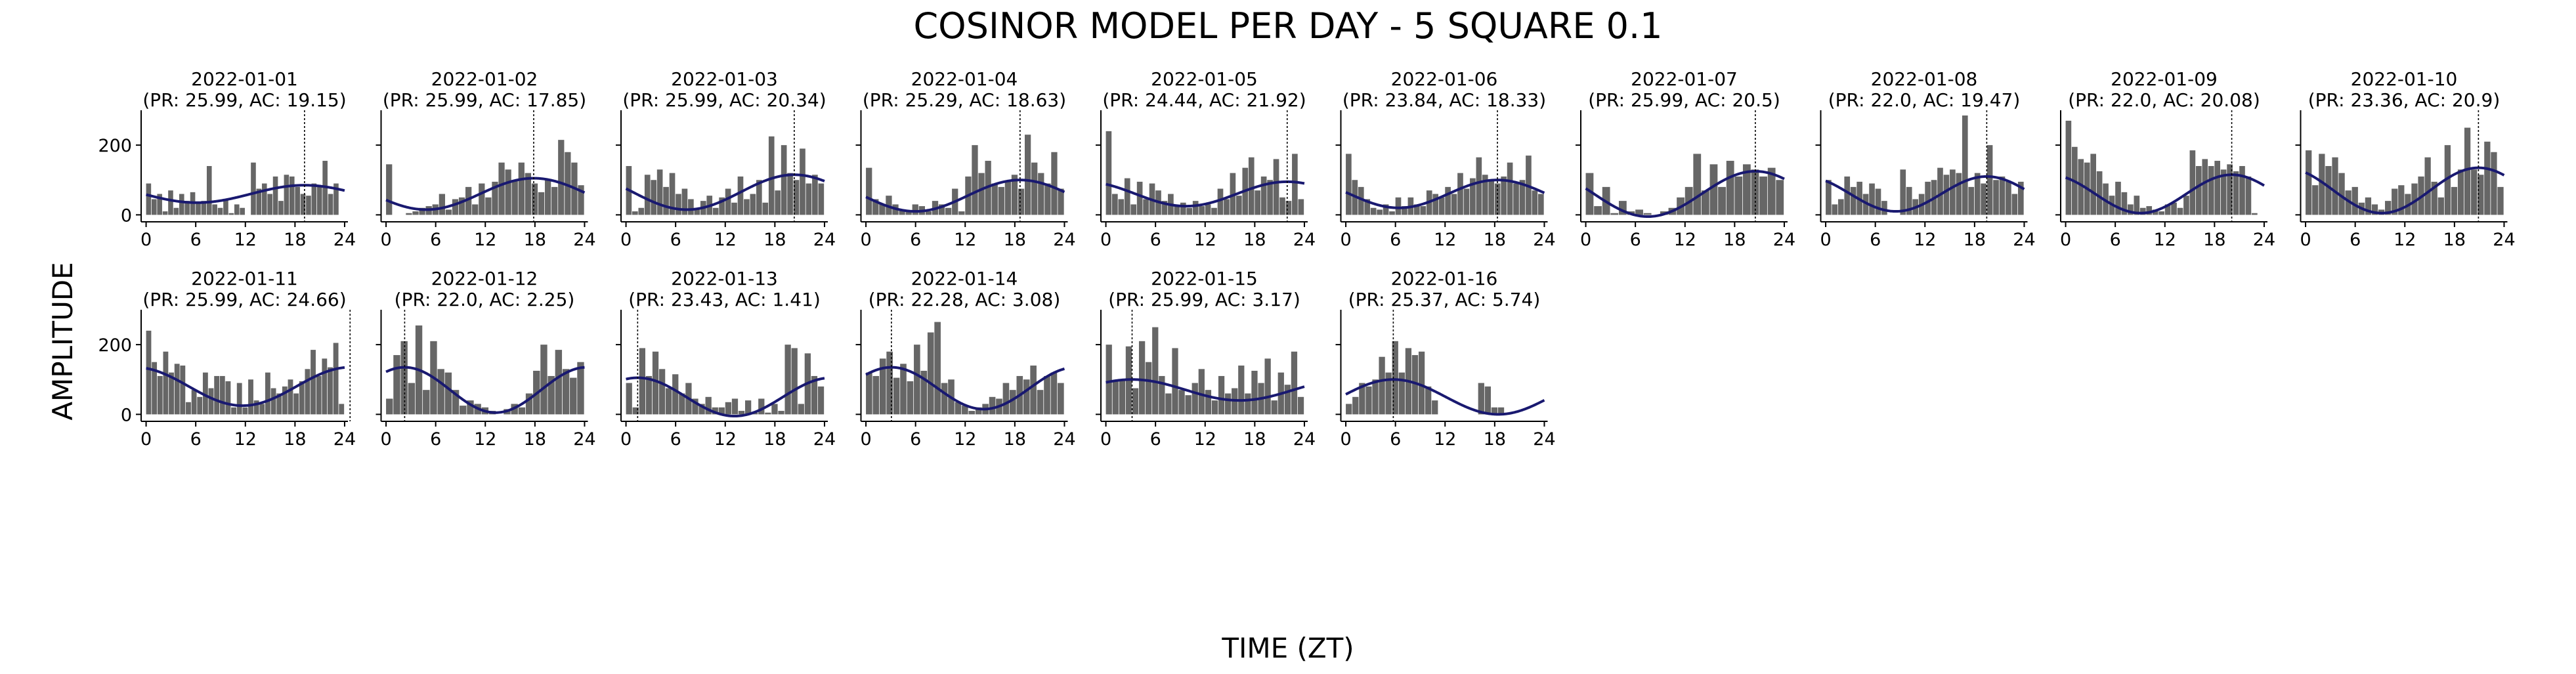  What do you see at coordinates (244, 278) in the screenshot?
I see `subplot-title: 2022-01-11` at bounding box center [244, 278].